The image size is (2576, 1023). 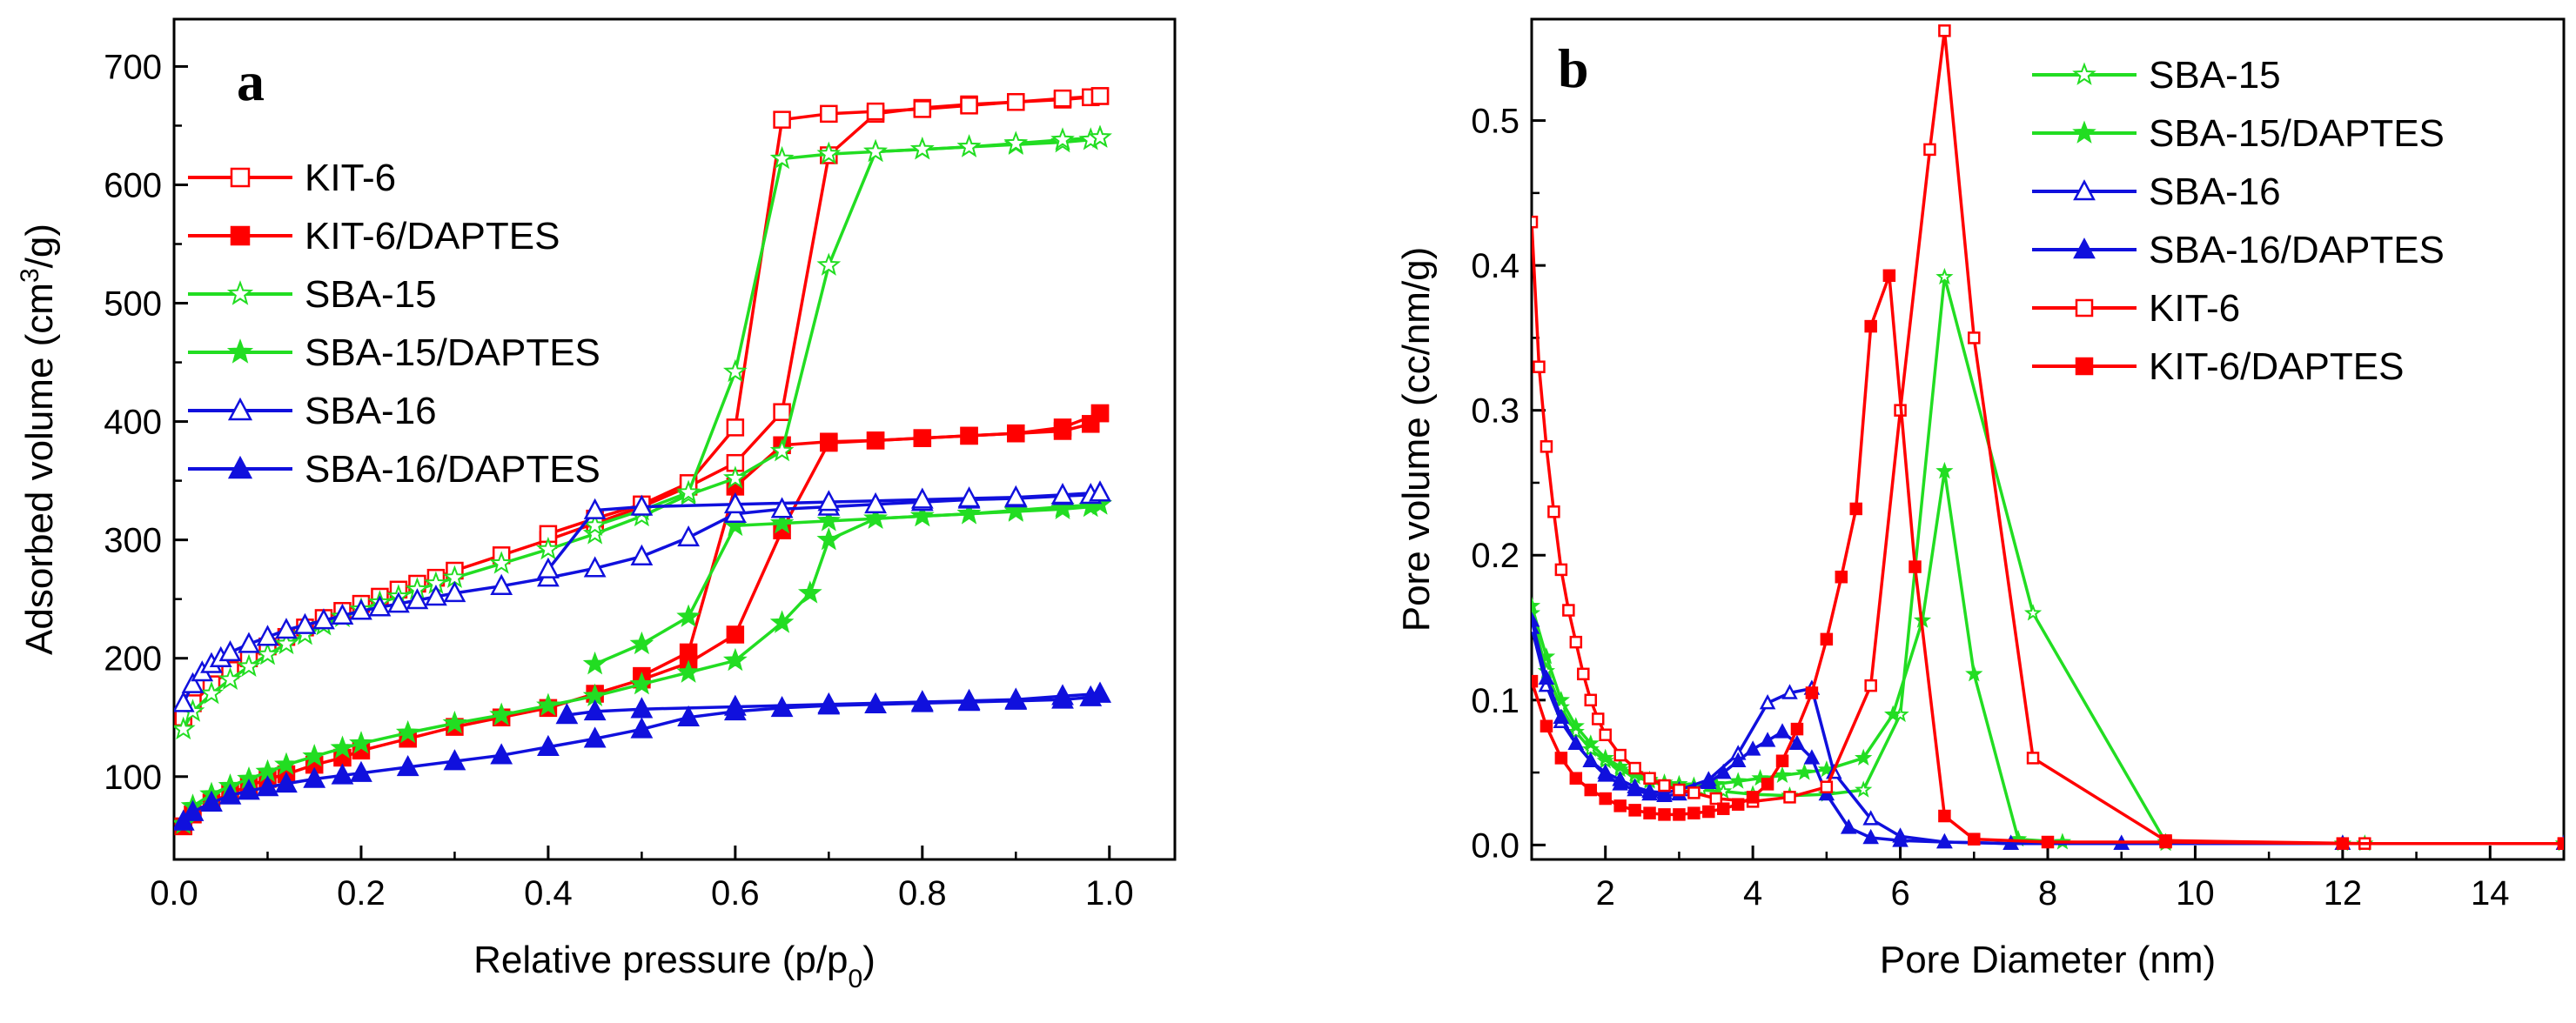 What do you see at coordinates (868, 960) in the screenshot?
I see `panel-a-x-axis-title-end: )` at bounding box center [868, 960].